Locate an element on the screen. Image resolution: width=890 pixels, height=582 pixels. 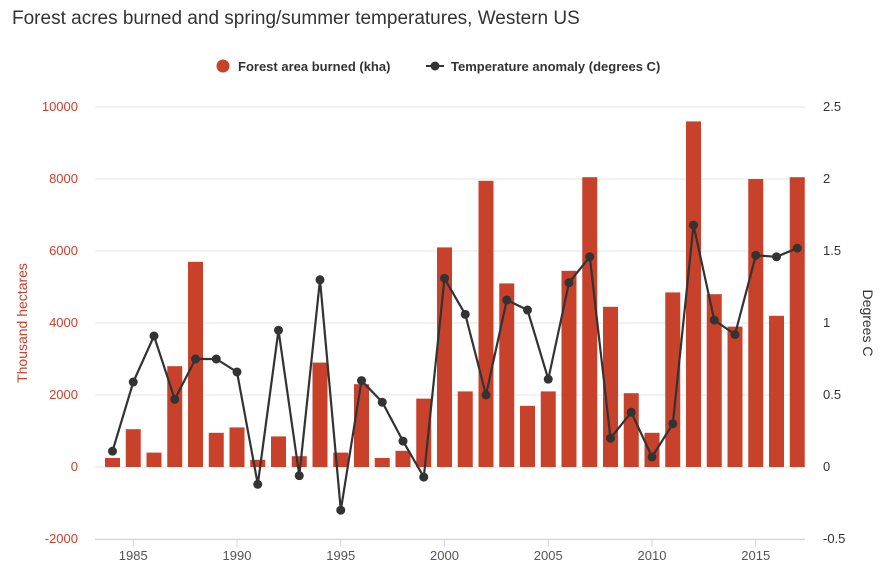
y2-tick-label: 0.5 is located at coordinates (832, 394).